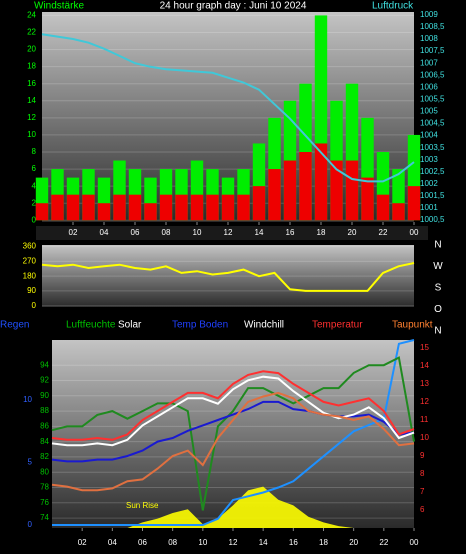 The image size is (466, 554). What do you see at coordinates (424, 365) in the screenshot?
I see `y2-tick-label: 14` at bounding box center [424, 365].